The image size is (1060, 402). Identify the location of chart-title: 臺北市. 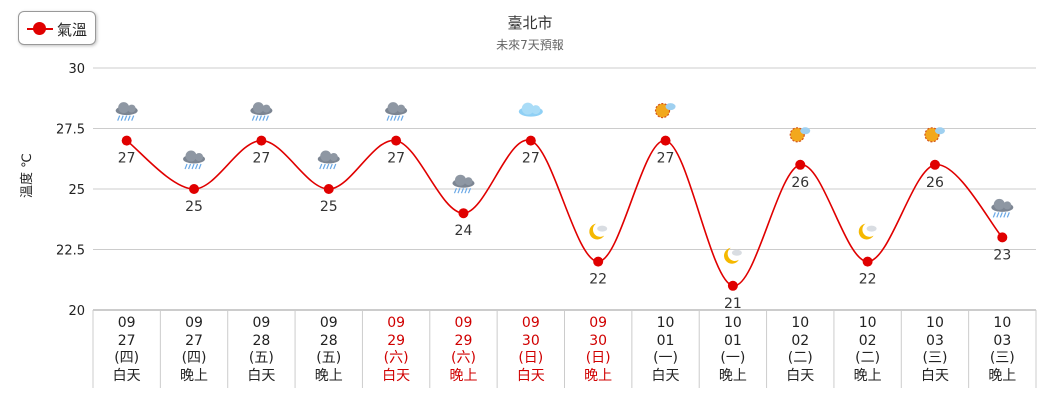
(530, 23).